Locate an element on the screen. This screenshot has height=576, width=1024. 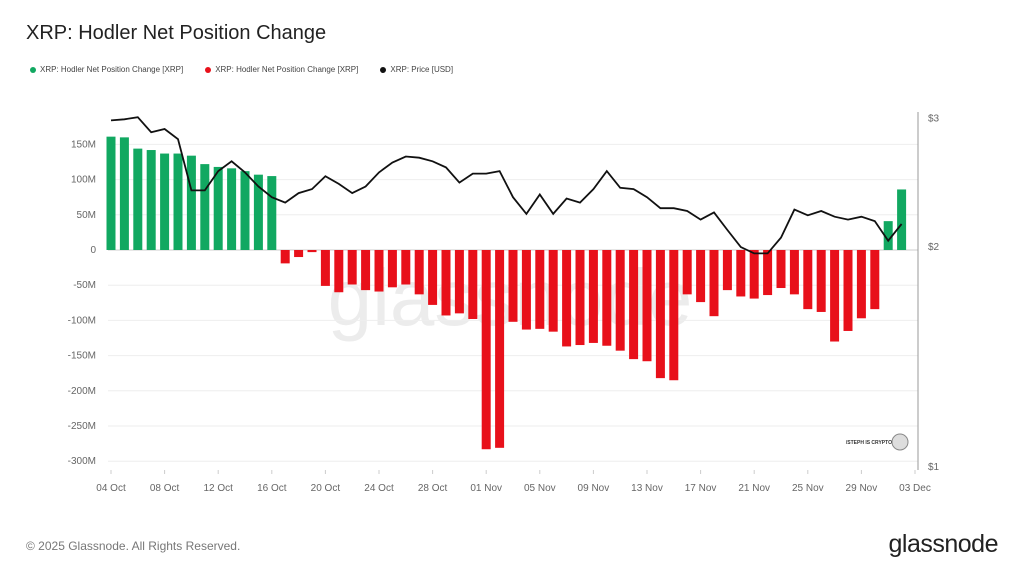
x-tick-label: 13 Nov is located at coordinates (647, 488).